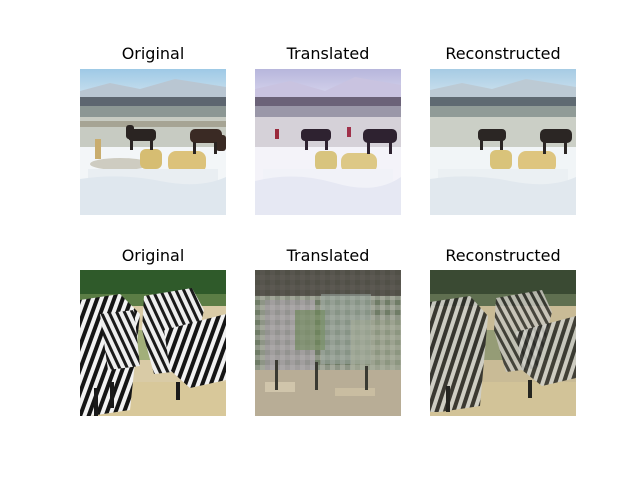  What do you see at coordinates (328, 142) in the screenshot?
I see `horse-translated-image` at bounding box center [328, 142].